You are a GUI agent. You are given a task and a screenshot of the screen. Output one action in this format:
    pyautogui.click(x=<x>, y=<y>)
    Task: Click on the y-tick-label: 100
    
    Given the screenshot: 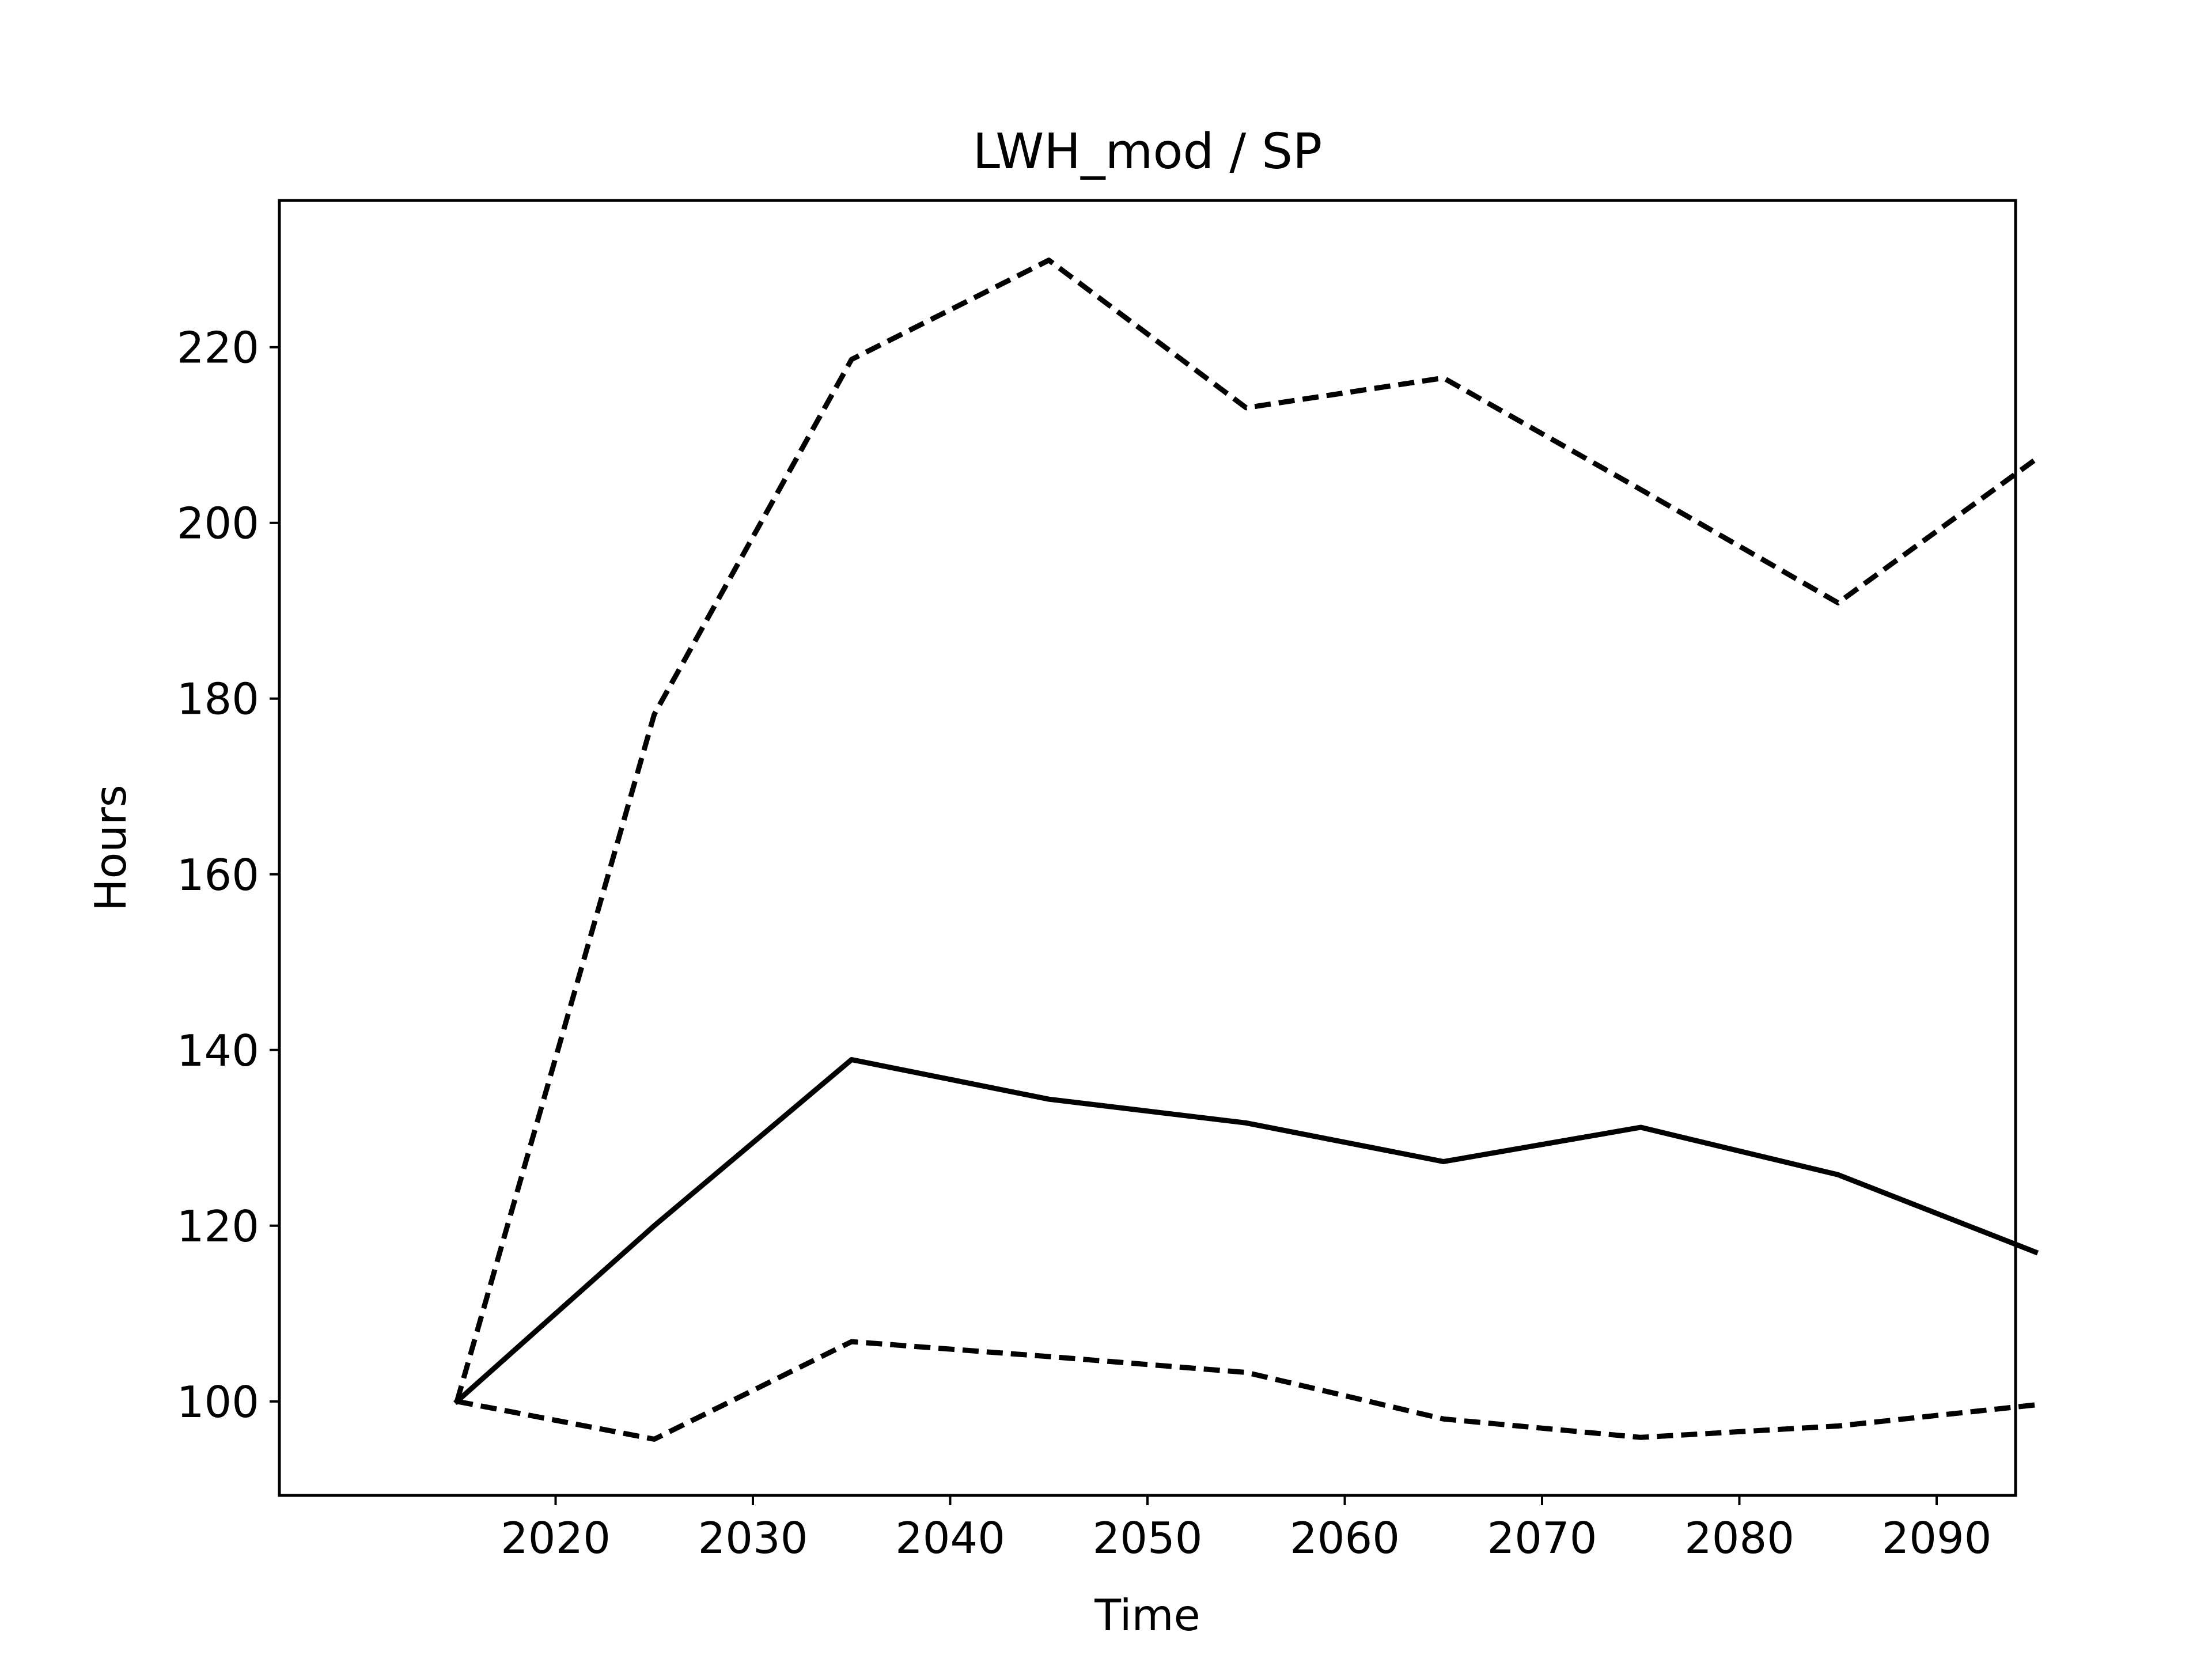 What is the action you would take?
    pyautogui.click(x=218, y=1402)
    